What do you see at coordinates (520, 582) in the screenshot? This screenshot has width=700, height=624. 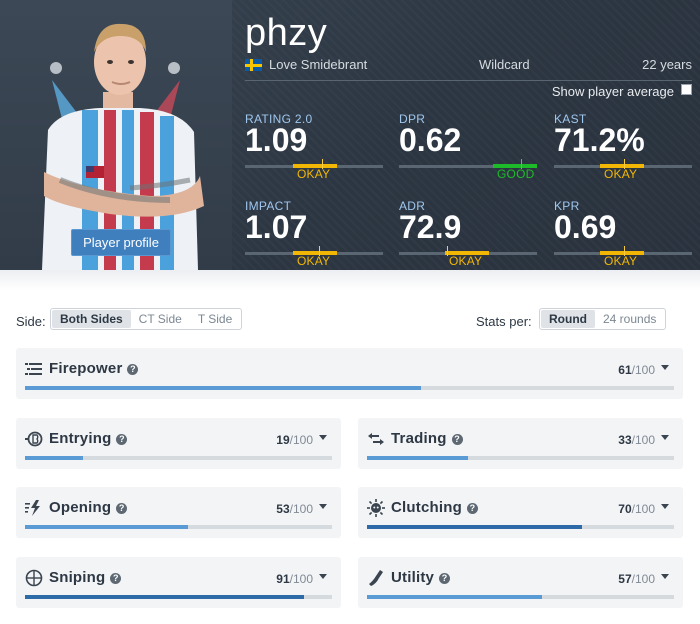 I see `skill-card-utility: Utility? 57/100` at bounding box center [520, 582].